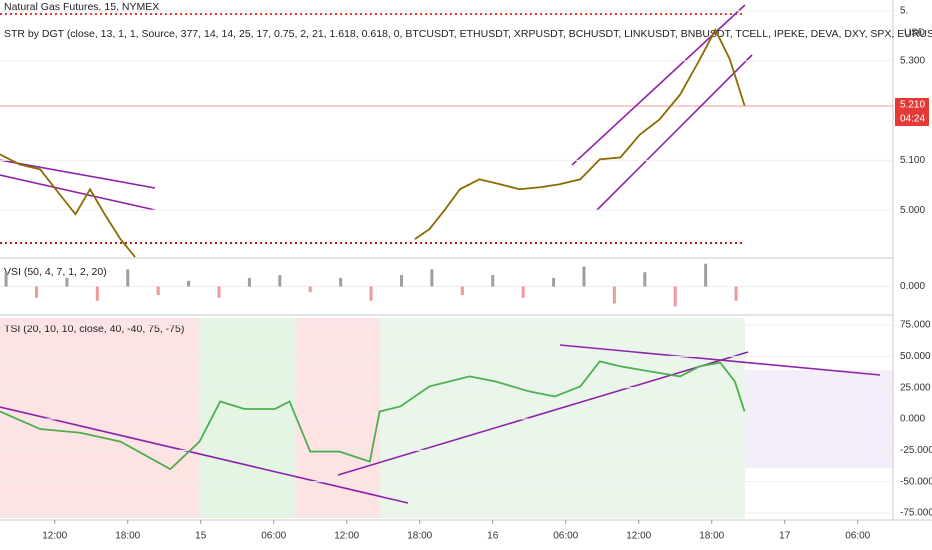 This screenshot has width=932, height=550. What do you see at coordinates (81, 7) in the screenshot?
I see `chart-title: Natural Gas Futures, 15, NYMEX` at bounding box center [81, 7].